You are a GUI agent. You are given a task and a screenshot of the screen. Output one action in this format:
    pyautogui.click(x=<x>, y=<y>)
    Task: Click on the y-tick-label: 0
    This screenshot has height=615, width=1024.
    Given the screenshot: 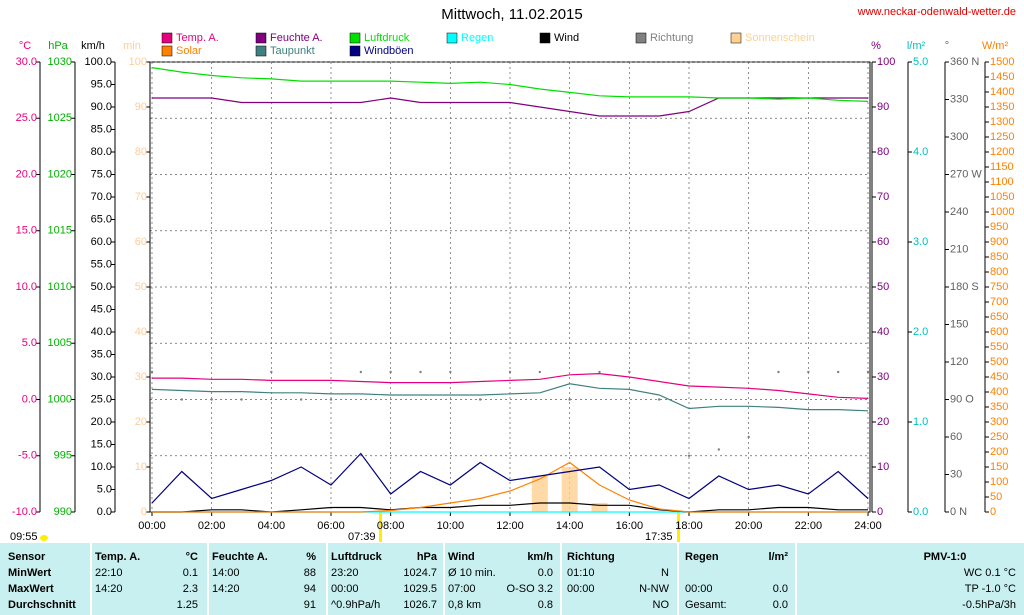 What is the action you would take?
    pyautogui.click(x=144, y=512)
    